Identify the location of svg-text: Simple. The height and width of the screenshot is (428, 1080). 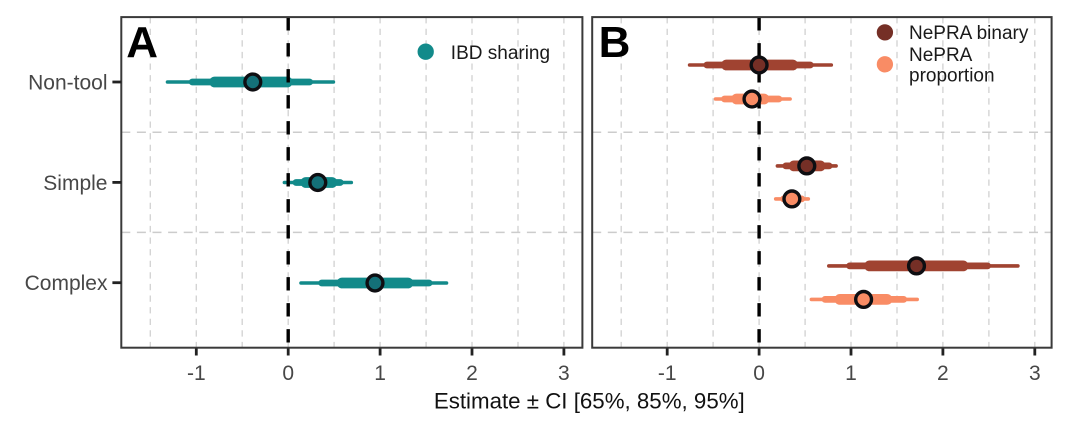
(75, 183).